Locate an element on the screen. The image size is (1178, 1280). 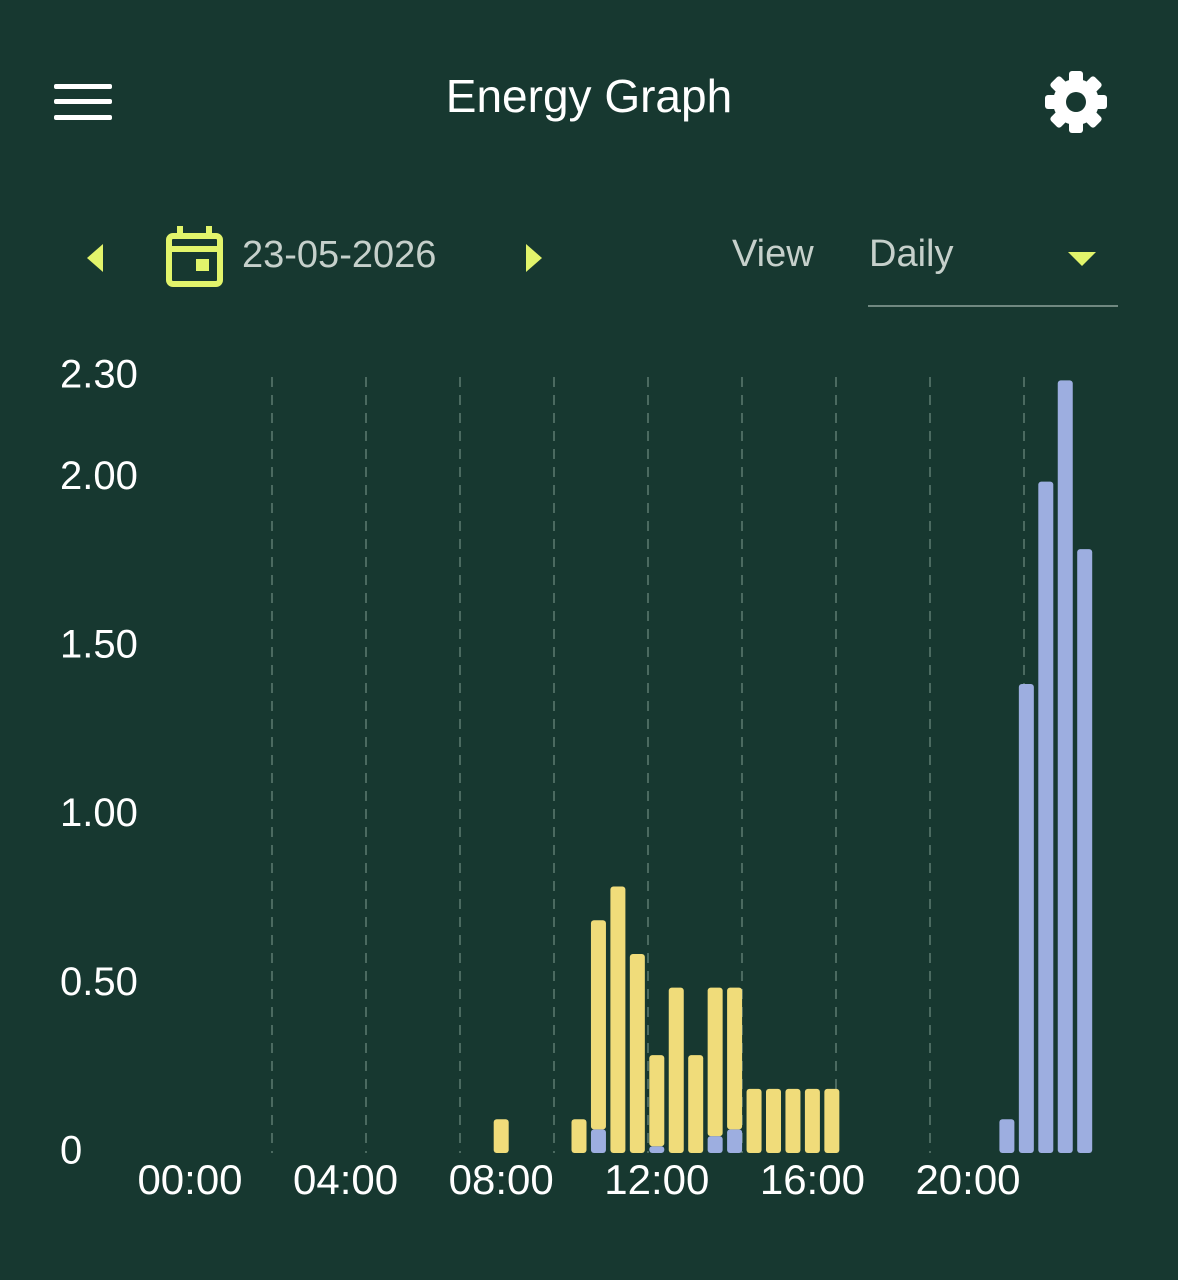
menu-button is located at coordinates (83, 102).